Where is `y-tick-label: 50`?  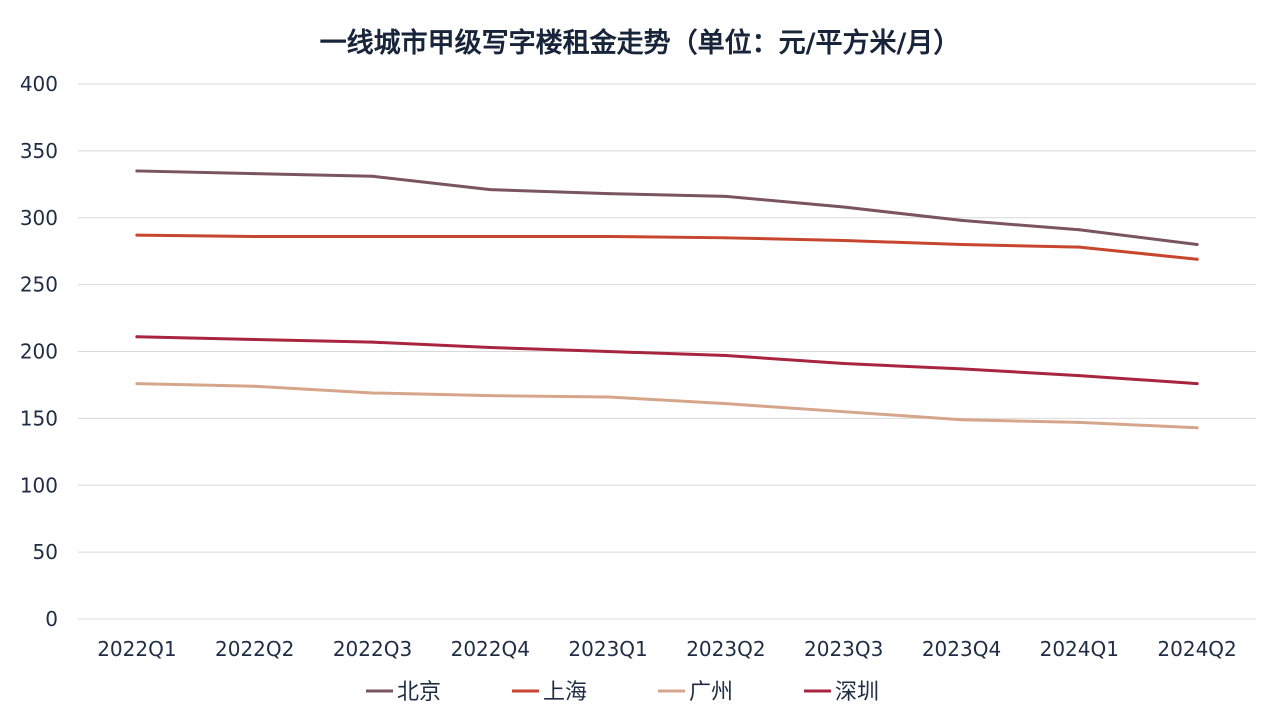
y-tick-label: 50 is located at coordinates (45, 552).